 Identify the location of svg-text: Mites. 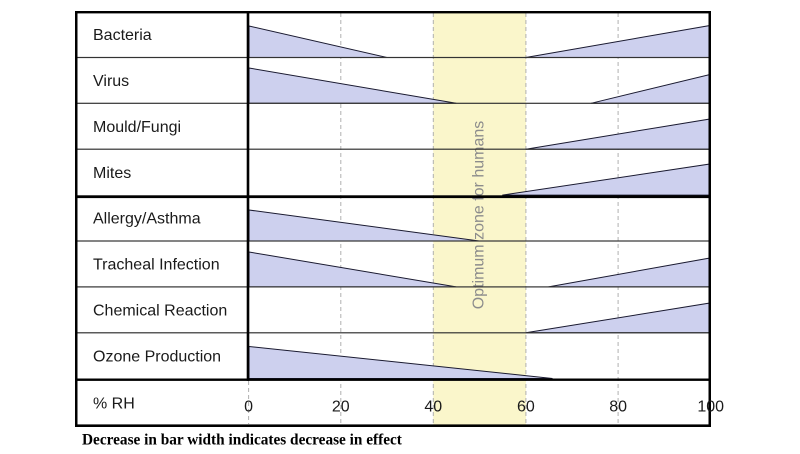
(112, 173).